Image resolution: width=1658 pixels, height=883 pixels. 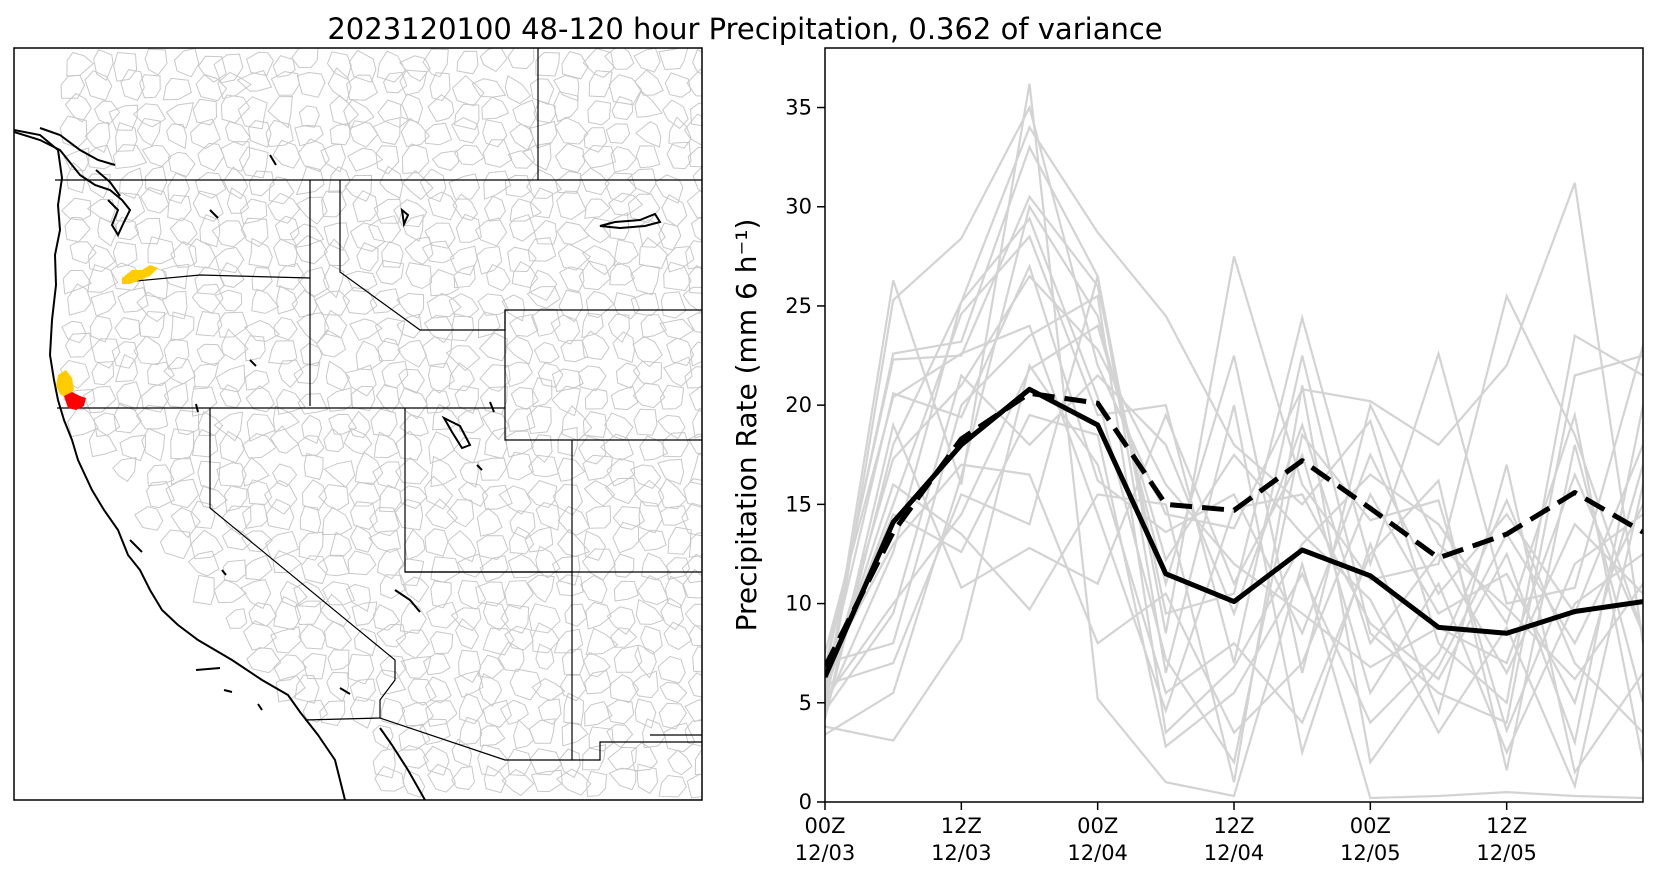 What do you see at coordinates (805, 703) in the screenshot?
I see `y-tick-label: 5` at bounding box center [805, 703].